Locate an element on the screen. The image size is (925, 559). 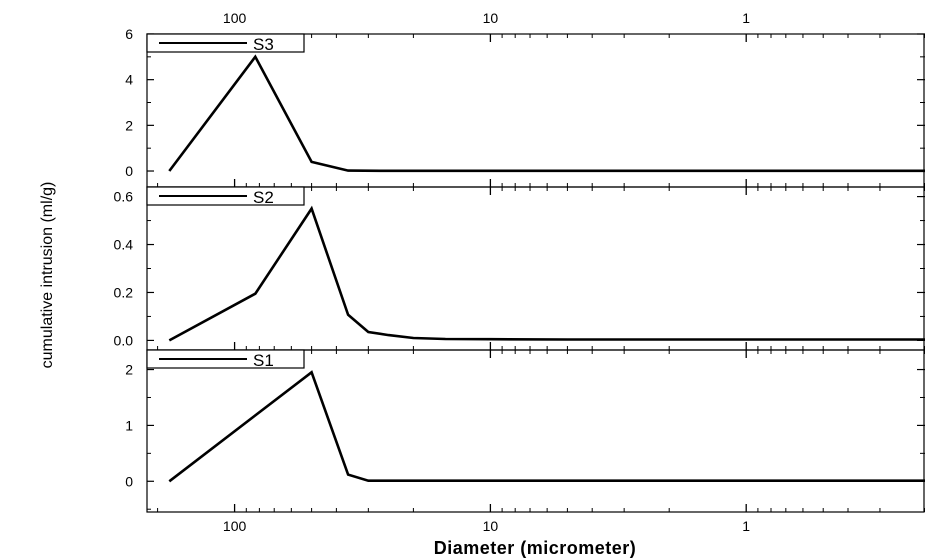
y-axis-title: cumulative intrusion (ml/g) is located at coordinates (47, 275).